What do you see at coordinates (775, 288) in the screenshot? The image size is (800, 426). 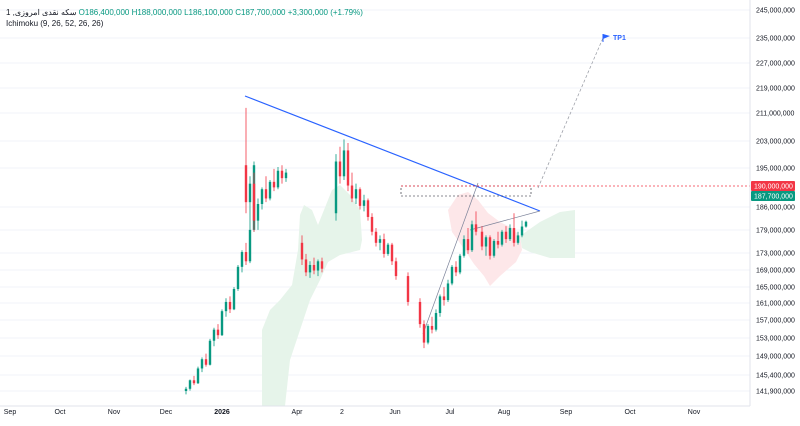 I see `y-tick-label: 165,000,000` at bounding box center [775, 288].